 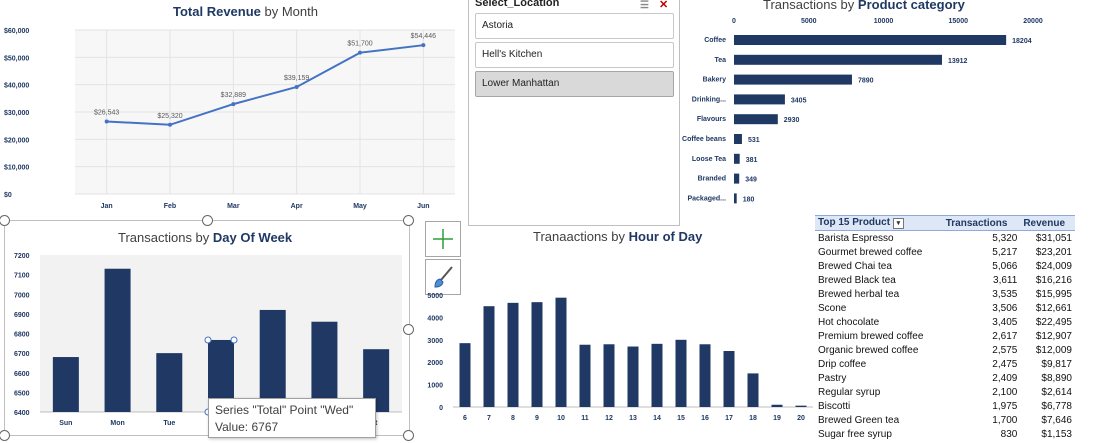 What do you see at coordinates (22, 295) in the screenshot?
I see `y-tick-label: 7000` at bounding box center [22, 295].